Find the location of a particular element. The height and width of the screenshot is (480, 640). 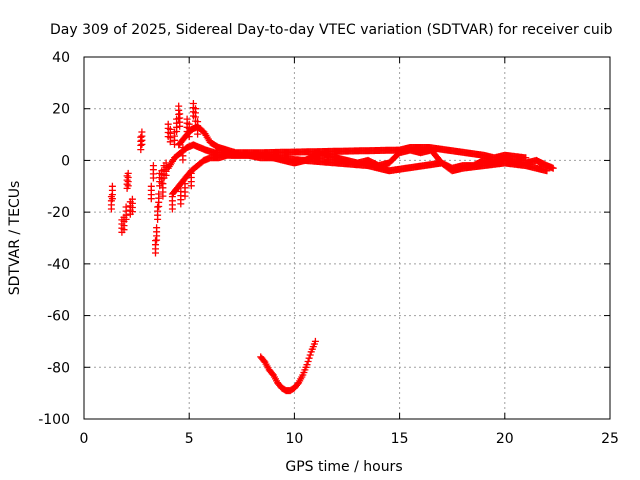

y-tick-label: -40 is located at coordinates (58, 265).